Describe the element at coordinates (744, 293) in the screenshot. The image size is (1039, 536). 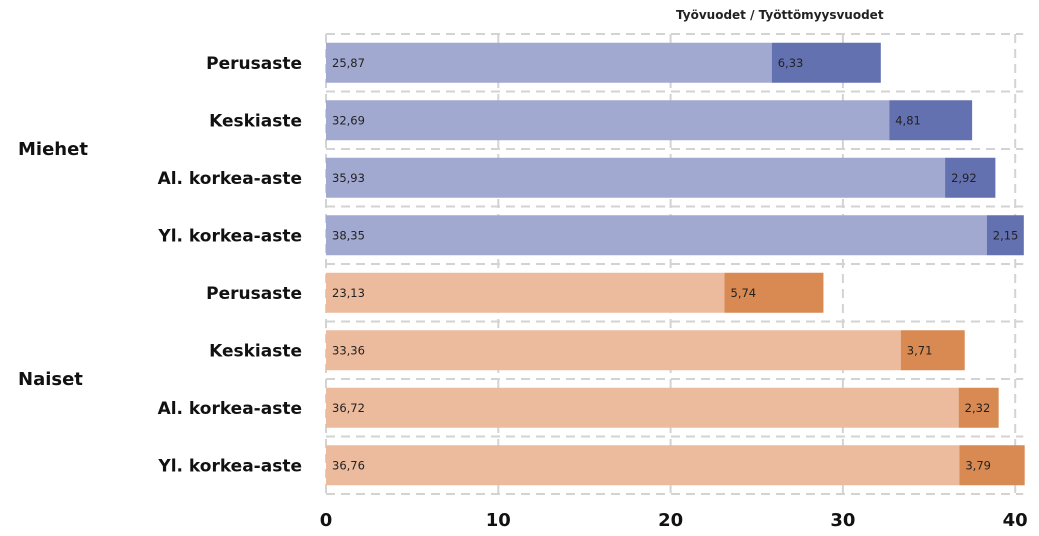
I see `data-label: 5,74` at that location.